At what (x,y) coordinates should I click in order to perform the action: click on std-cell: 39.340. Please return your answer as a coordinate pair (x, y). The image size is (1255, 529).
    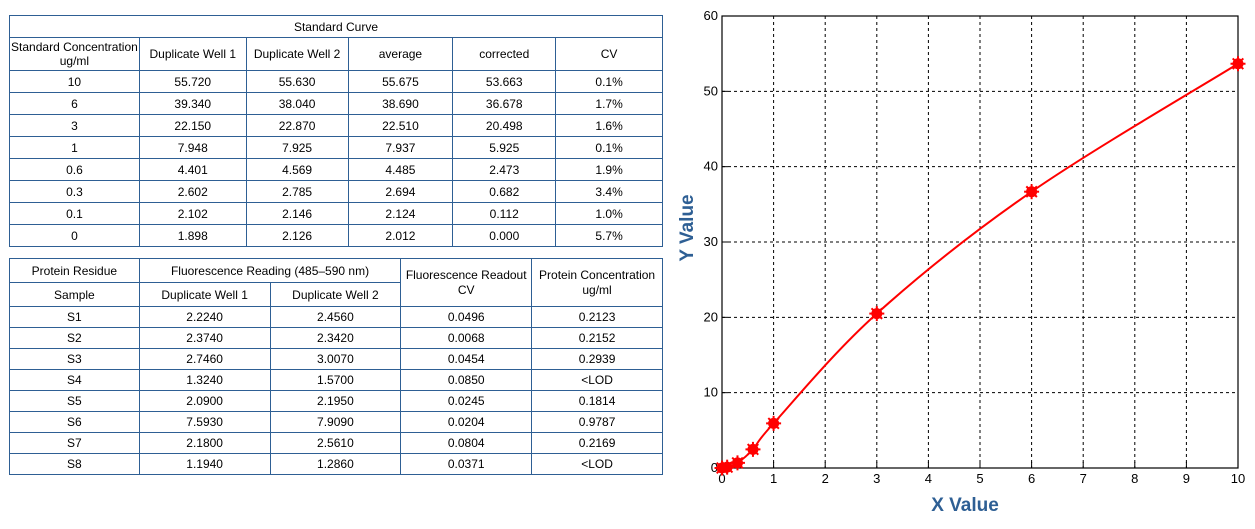
    Looking at the image, I should click on (192, 103).